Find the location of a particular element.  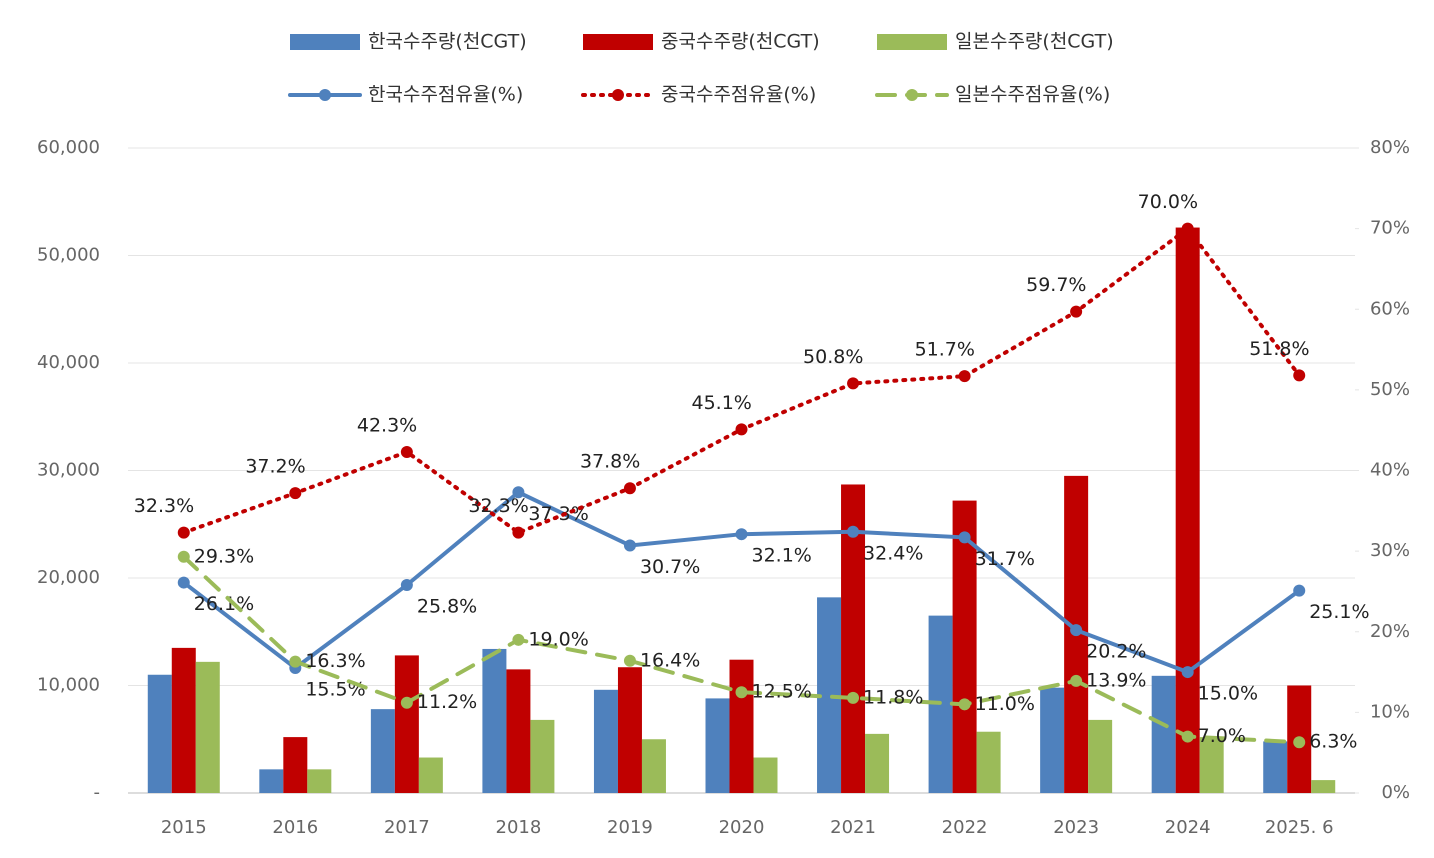

x-tick-label: 2024 is located at coordinates (1188, 827).